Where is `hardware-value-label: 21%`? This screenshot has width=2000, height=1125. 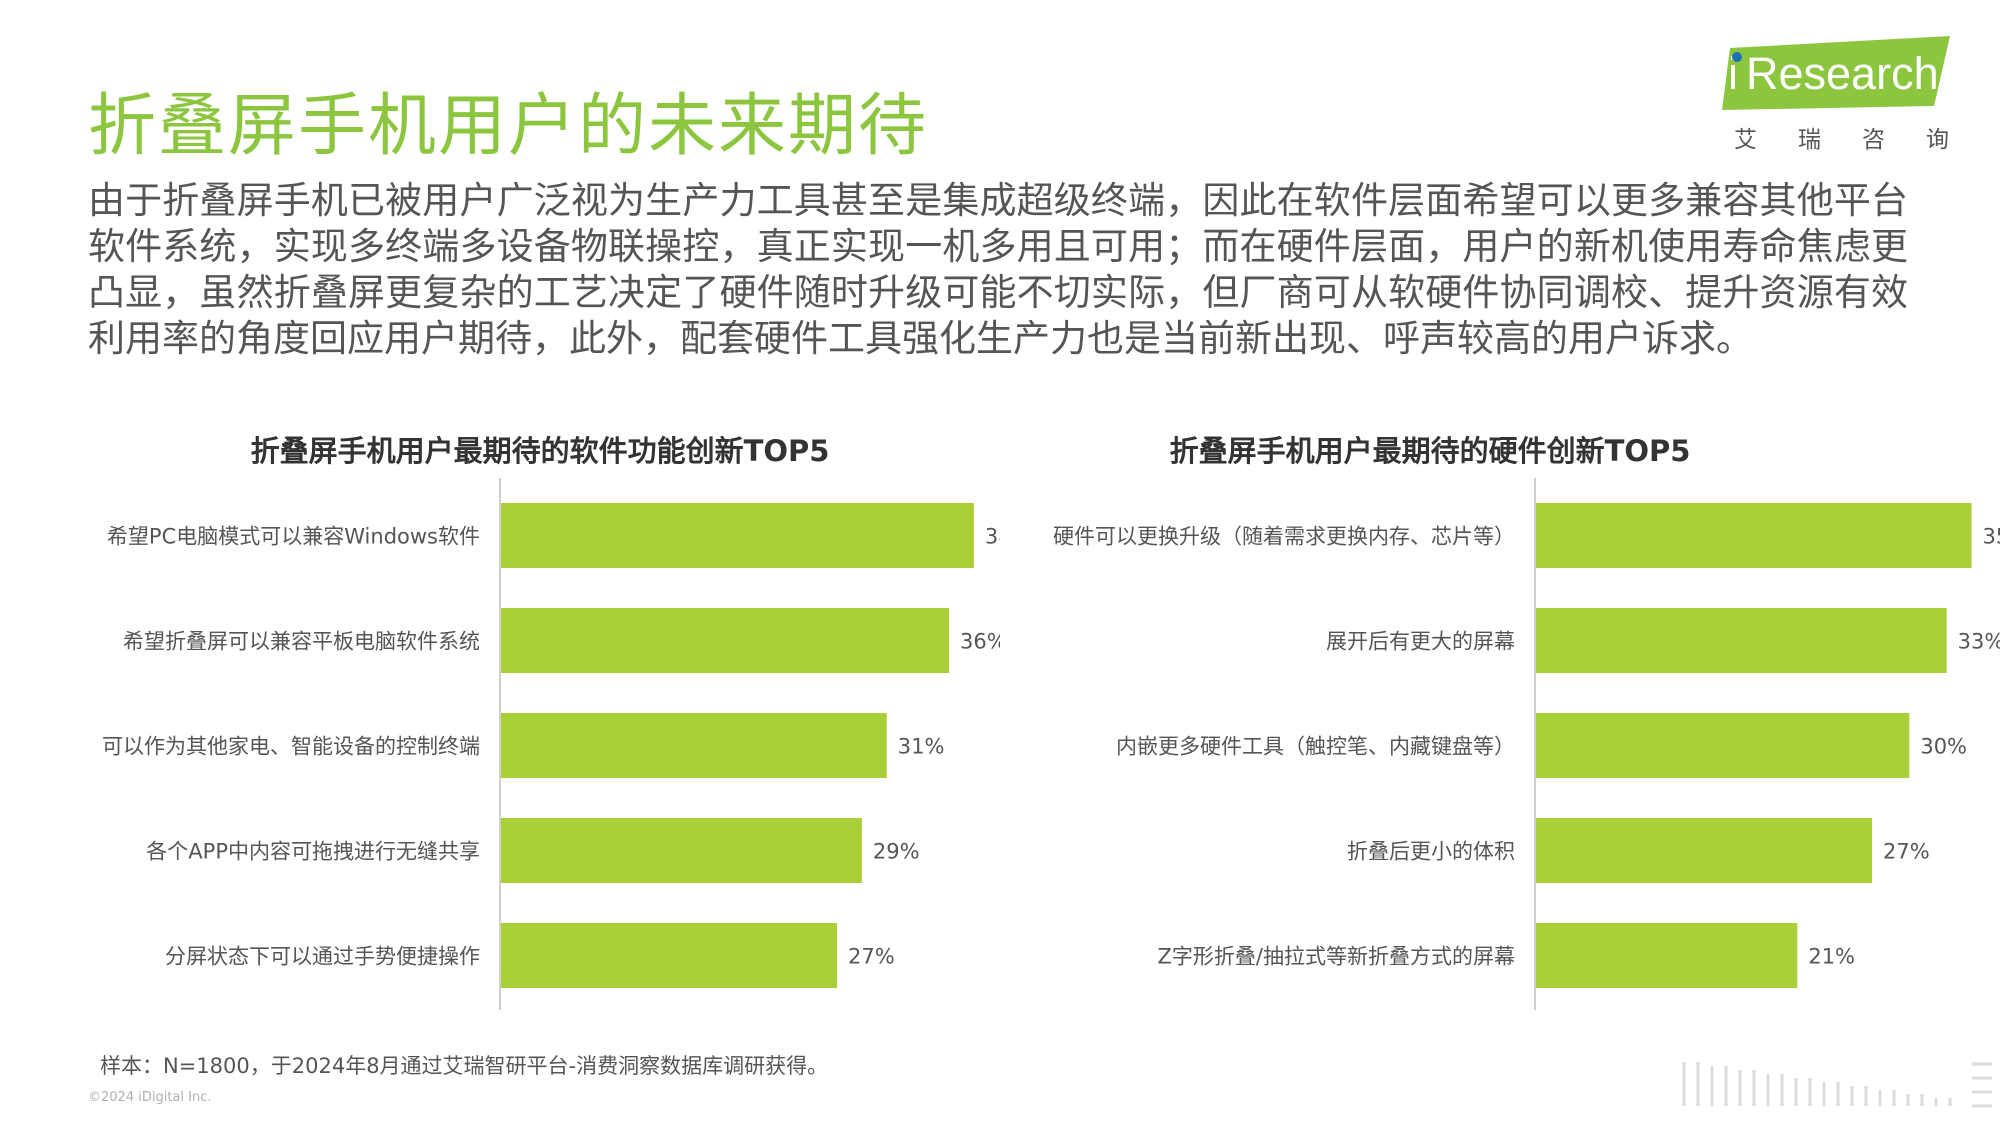
hardware-value-label: 21% is located at coordinates (1831, 957).